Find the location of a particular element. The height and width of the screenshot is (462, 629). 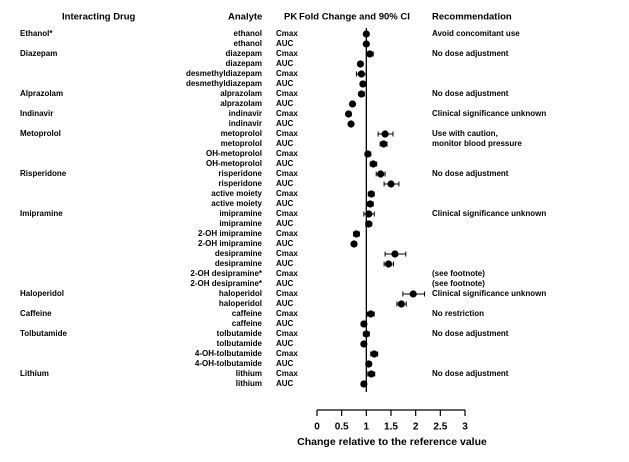

analyte-label: desipramine is located at coordinates (239, 253).